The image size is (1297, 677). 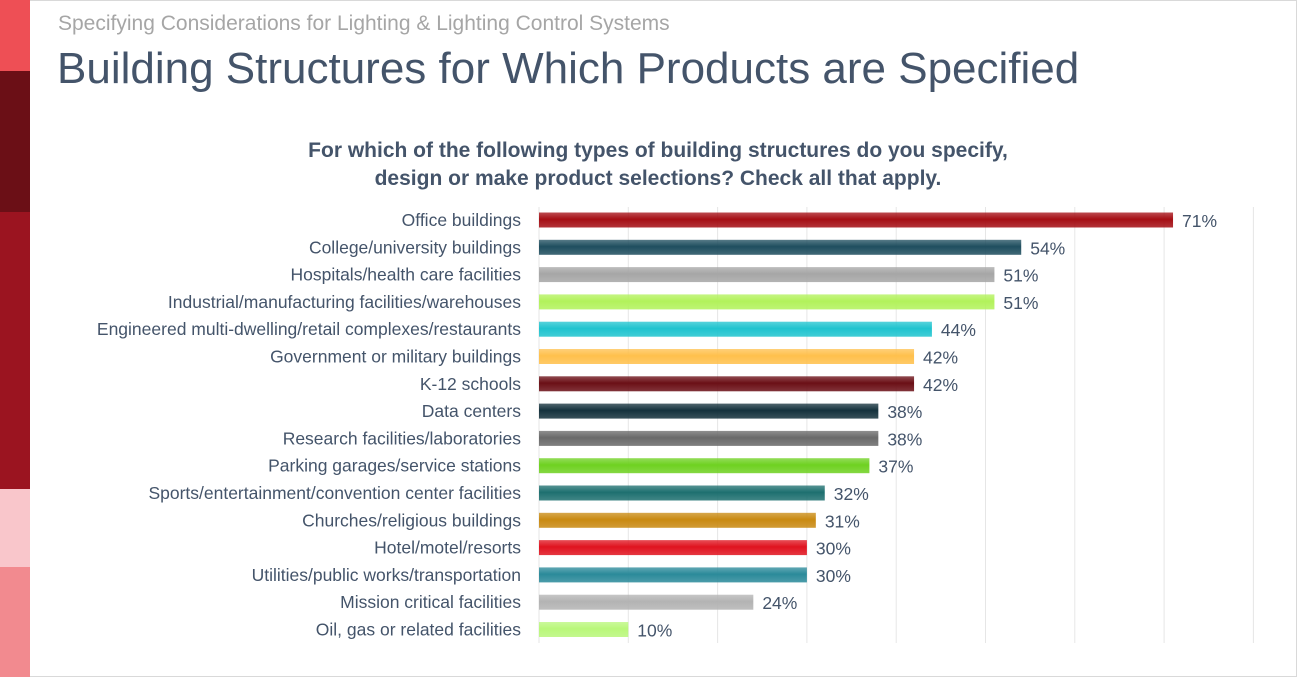 What do you see at coordinates (470, 384) in the screenshot?
I see `category-label: K-12 schools` at bounding box center [470, 384].